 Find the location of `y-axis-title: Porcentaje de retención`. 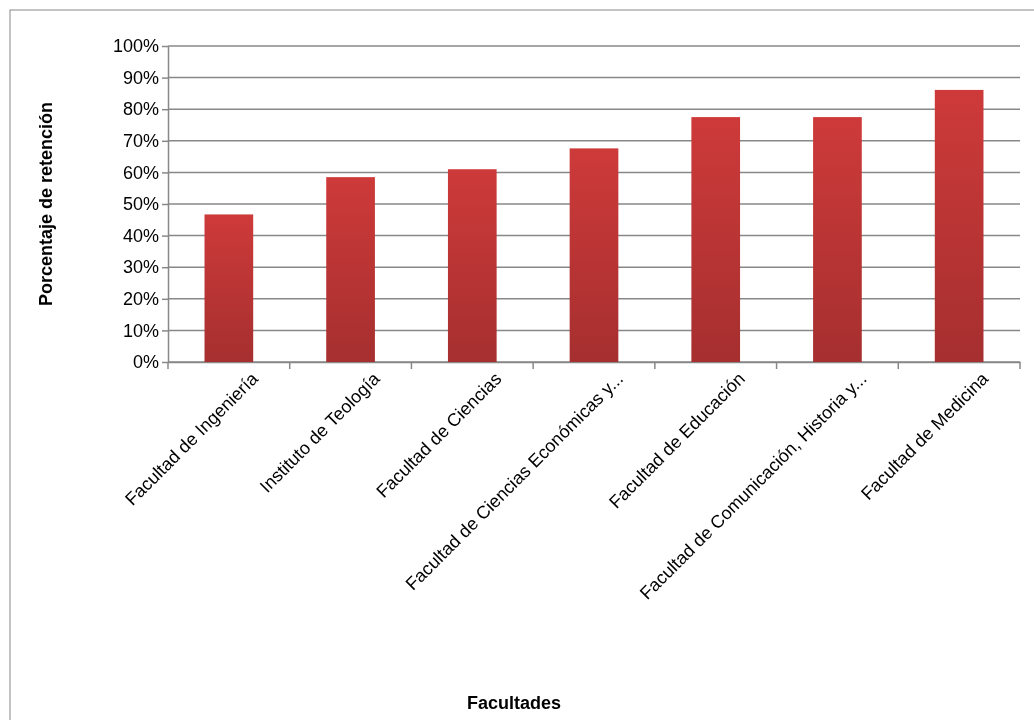

y-axis-title: Porcentaje de retención is located at coordinates (46, 204).